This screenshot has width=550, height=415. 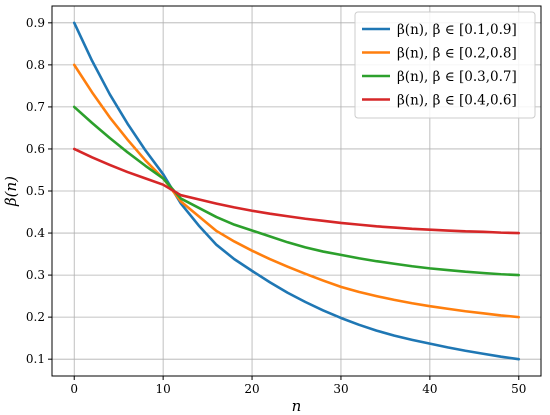 I want to click on y-tick-label: 0.3, so click(x=35, y=275).